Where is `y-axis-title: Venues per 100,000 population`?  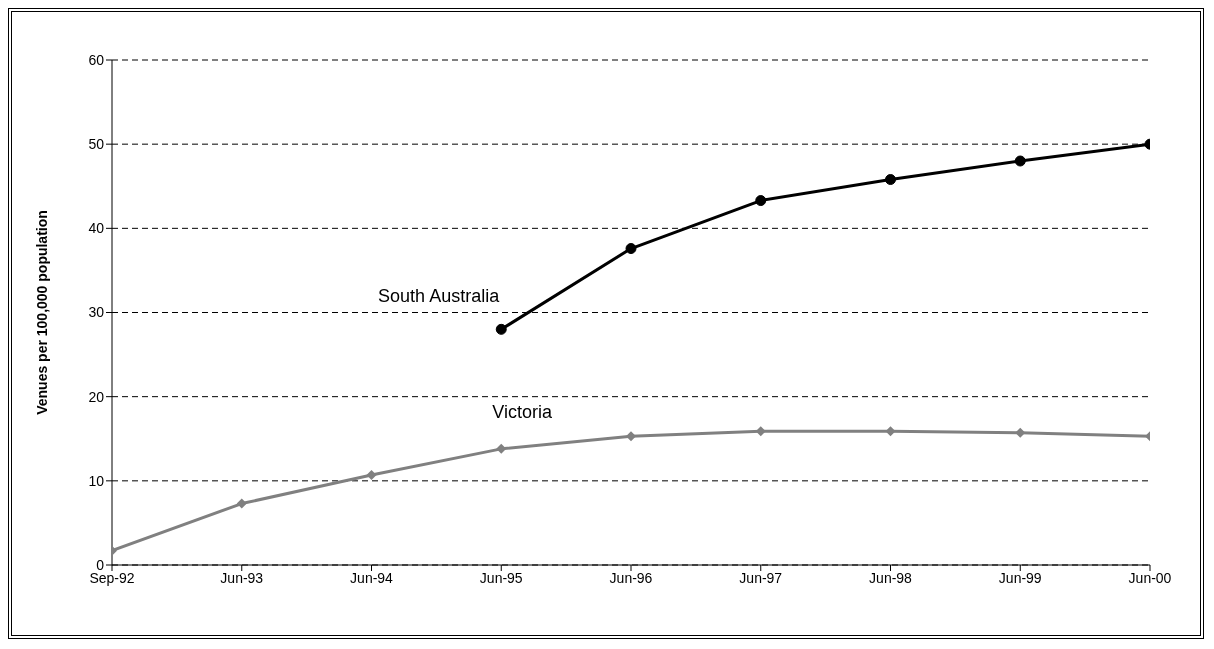
y-axis-title: Venues per 100,000 population is located at coordinates (41, 312).